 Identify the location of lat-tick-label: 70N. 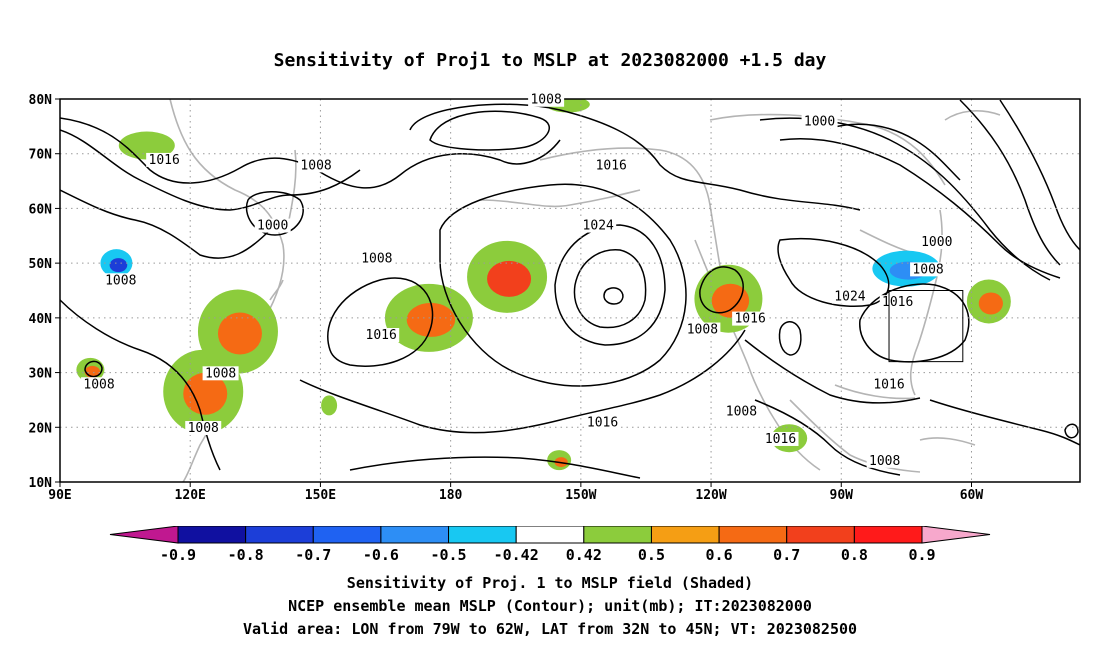
(41, 155).